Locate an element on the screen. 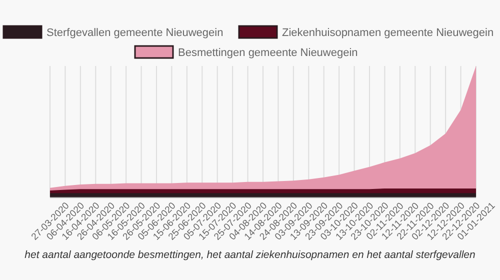 The height and width of the screenshot is (280, 500). legend-label: Besmettingen gemeente Nieuwegein is located at coordinates (268, 53).